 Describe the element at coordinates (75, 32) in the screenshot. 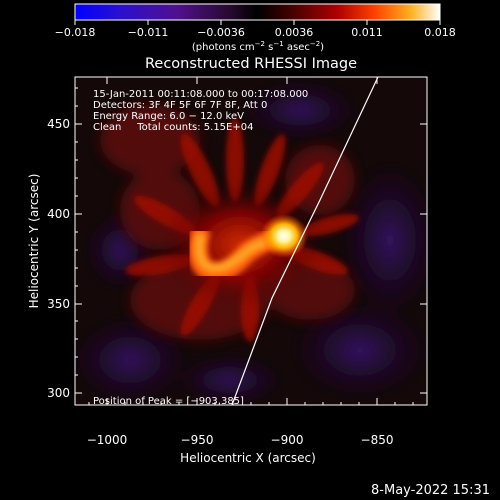

I see `colorbar-tick-label: −0.018` at that location.